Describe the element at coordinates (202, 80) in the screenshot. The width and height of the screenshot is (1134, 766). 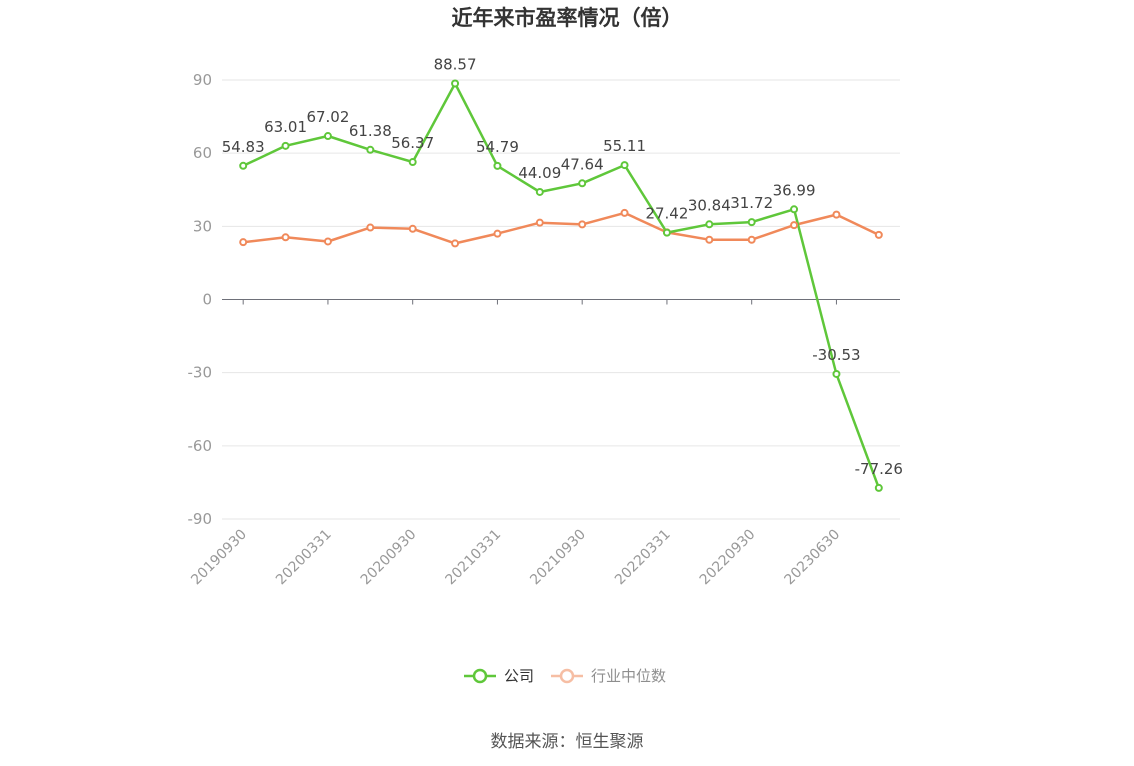
I see `y-tick-label: 90` at that location.